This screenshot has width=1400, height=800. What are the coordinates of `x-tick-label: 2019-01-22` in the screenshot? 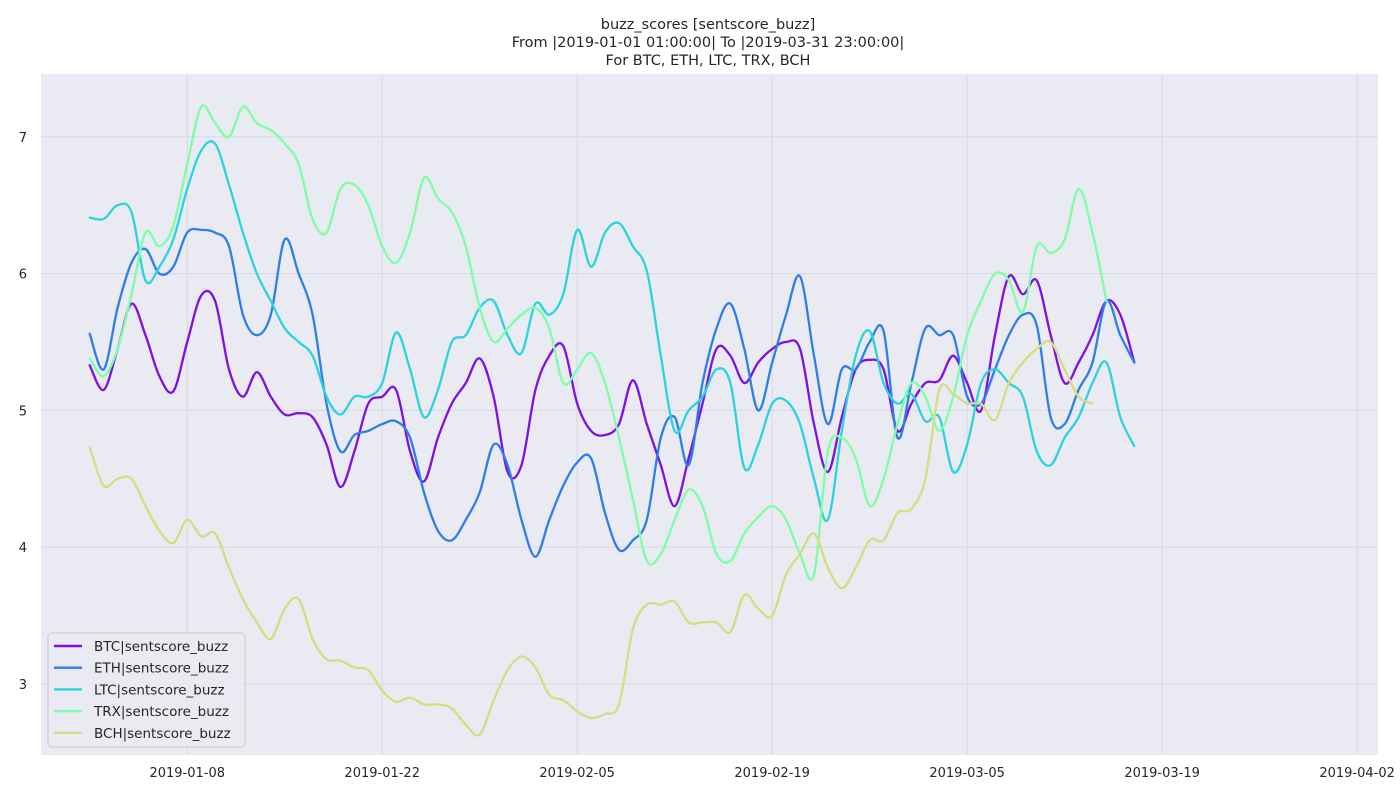 It's located at (382, 773).